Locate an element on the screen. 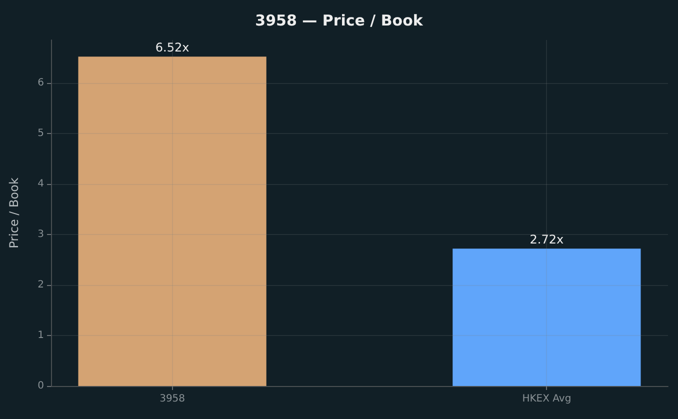 This screenshot has width=678, height=419. y-tick-label: 5 is located at coordinates (41, 133).